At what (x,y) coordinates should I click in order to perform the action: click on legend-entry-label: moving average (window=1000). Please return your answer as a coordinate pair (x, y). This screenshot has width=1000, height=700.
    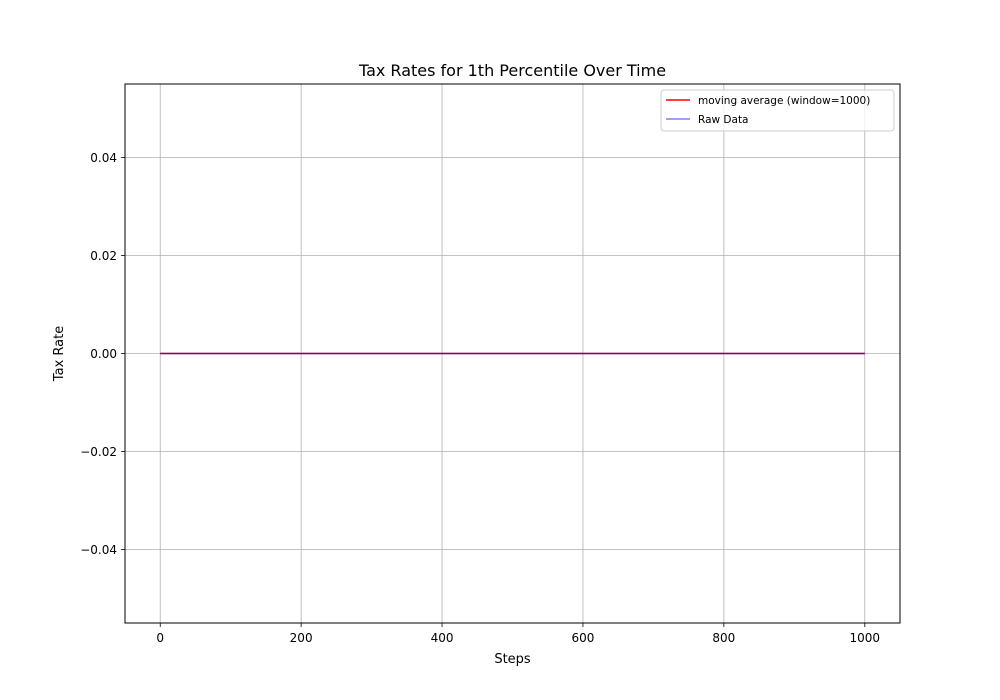
    Looking at the image, I should click on (784, 101).